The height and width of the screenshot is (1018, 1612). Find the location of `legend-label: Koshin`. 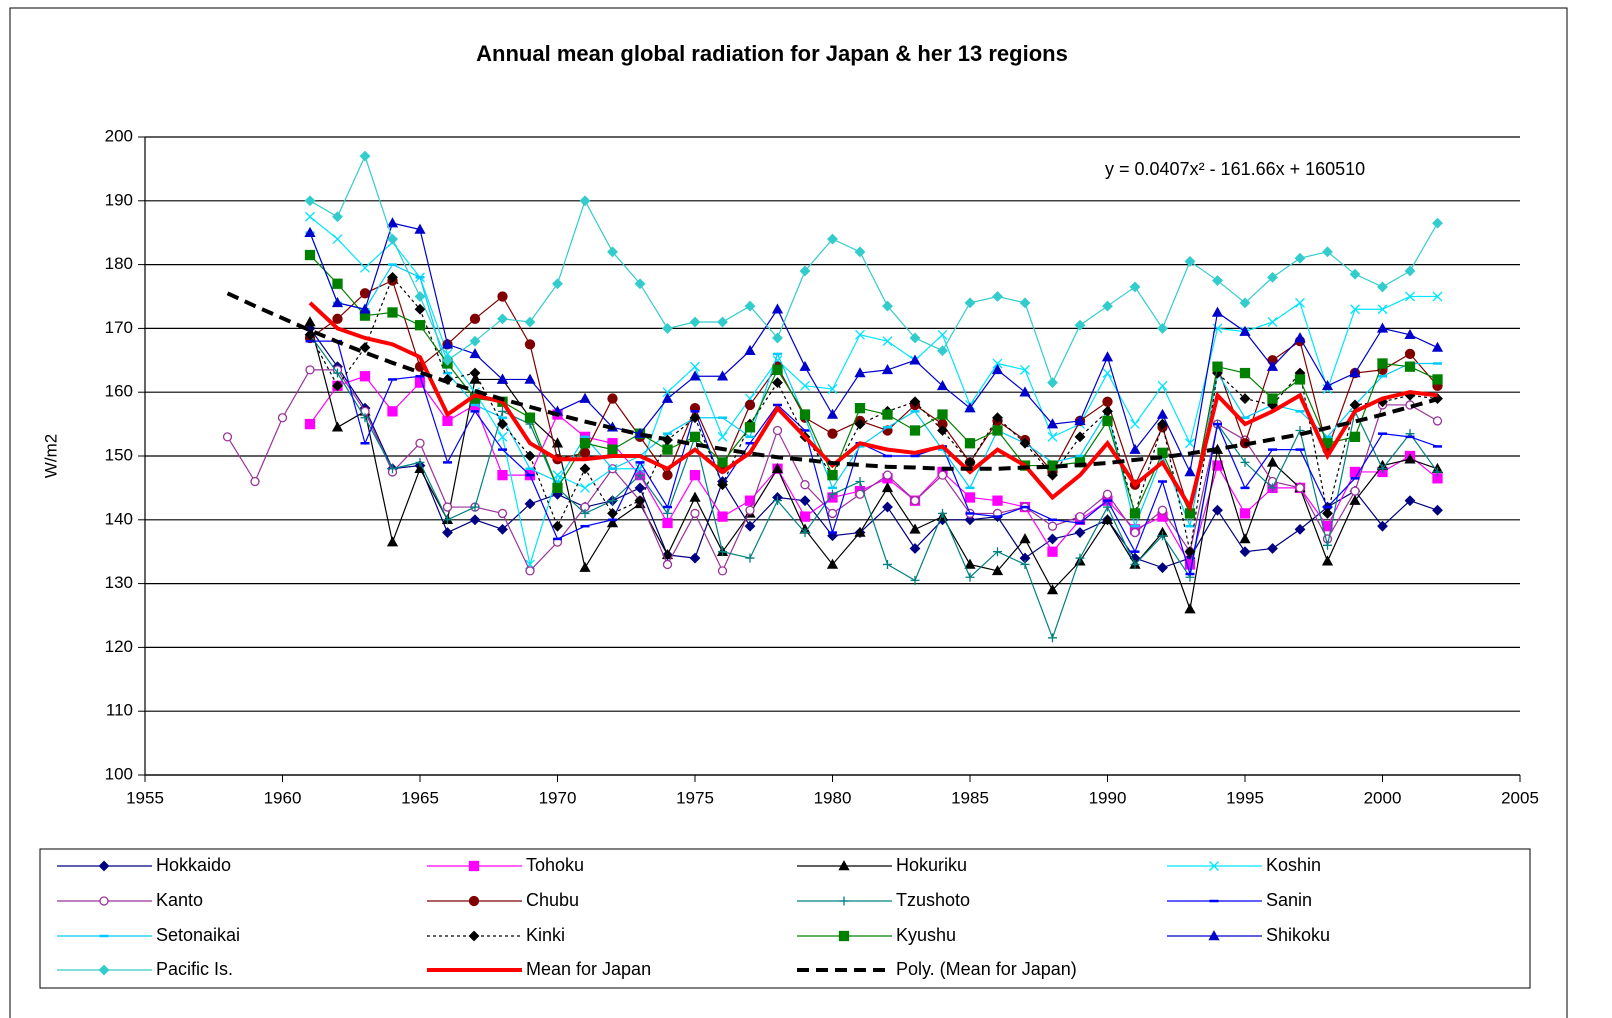

legend-label: Koshin is located at coordinates (1293, 865).